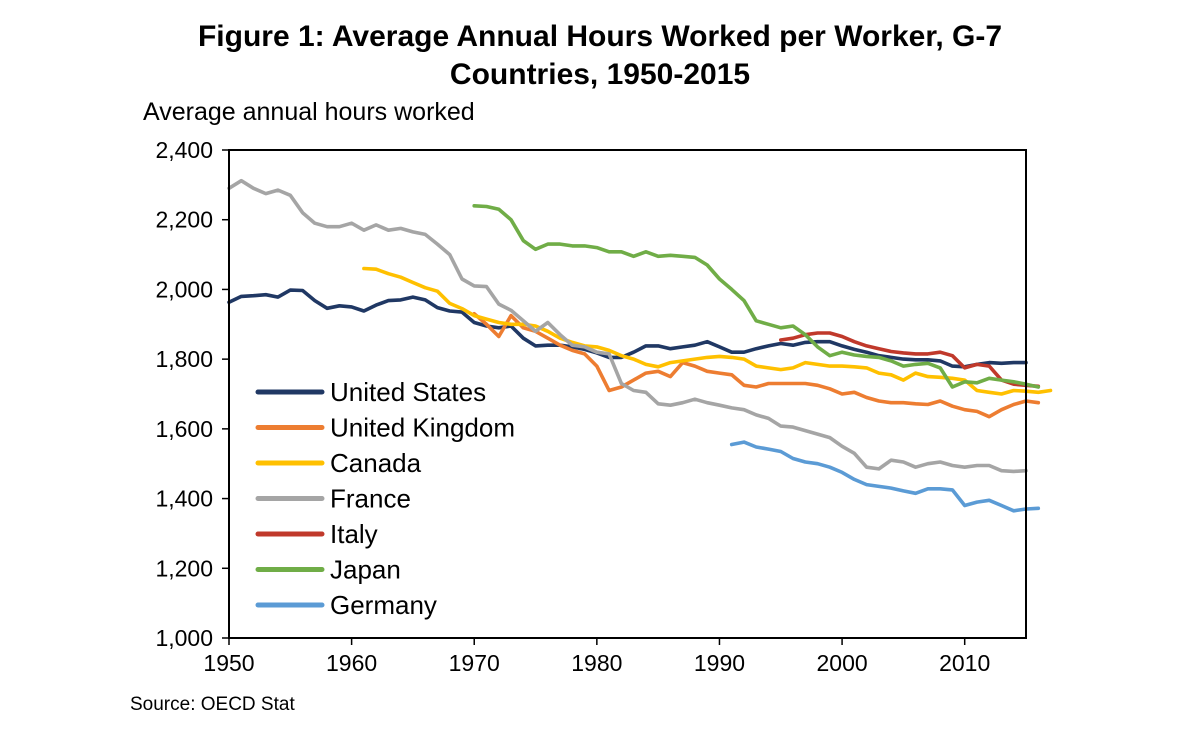  Describe the element at coordinates (184, 499) in the screenshot. I see `y-tick-label: 1,400` at that location.